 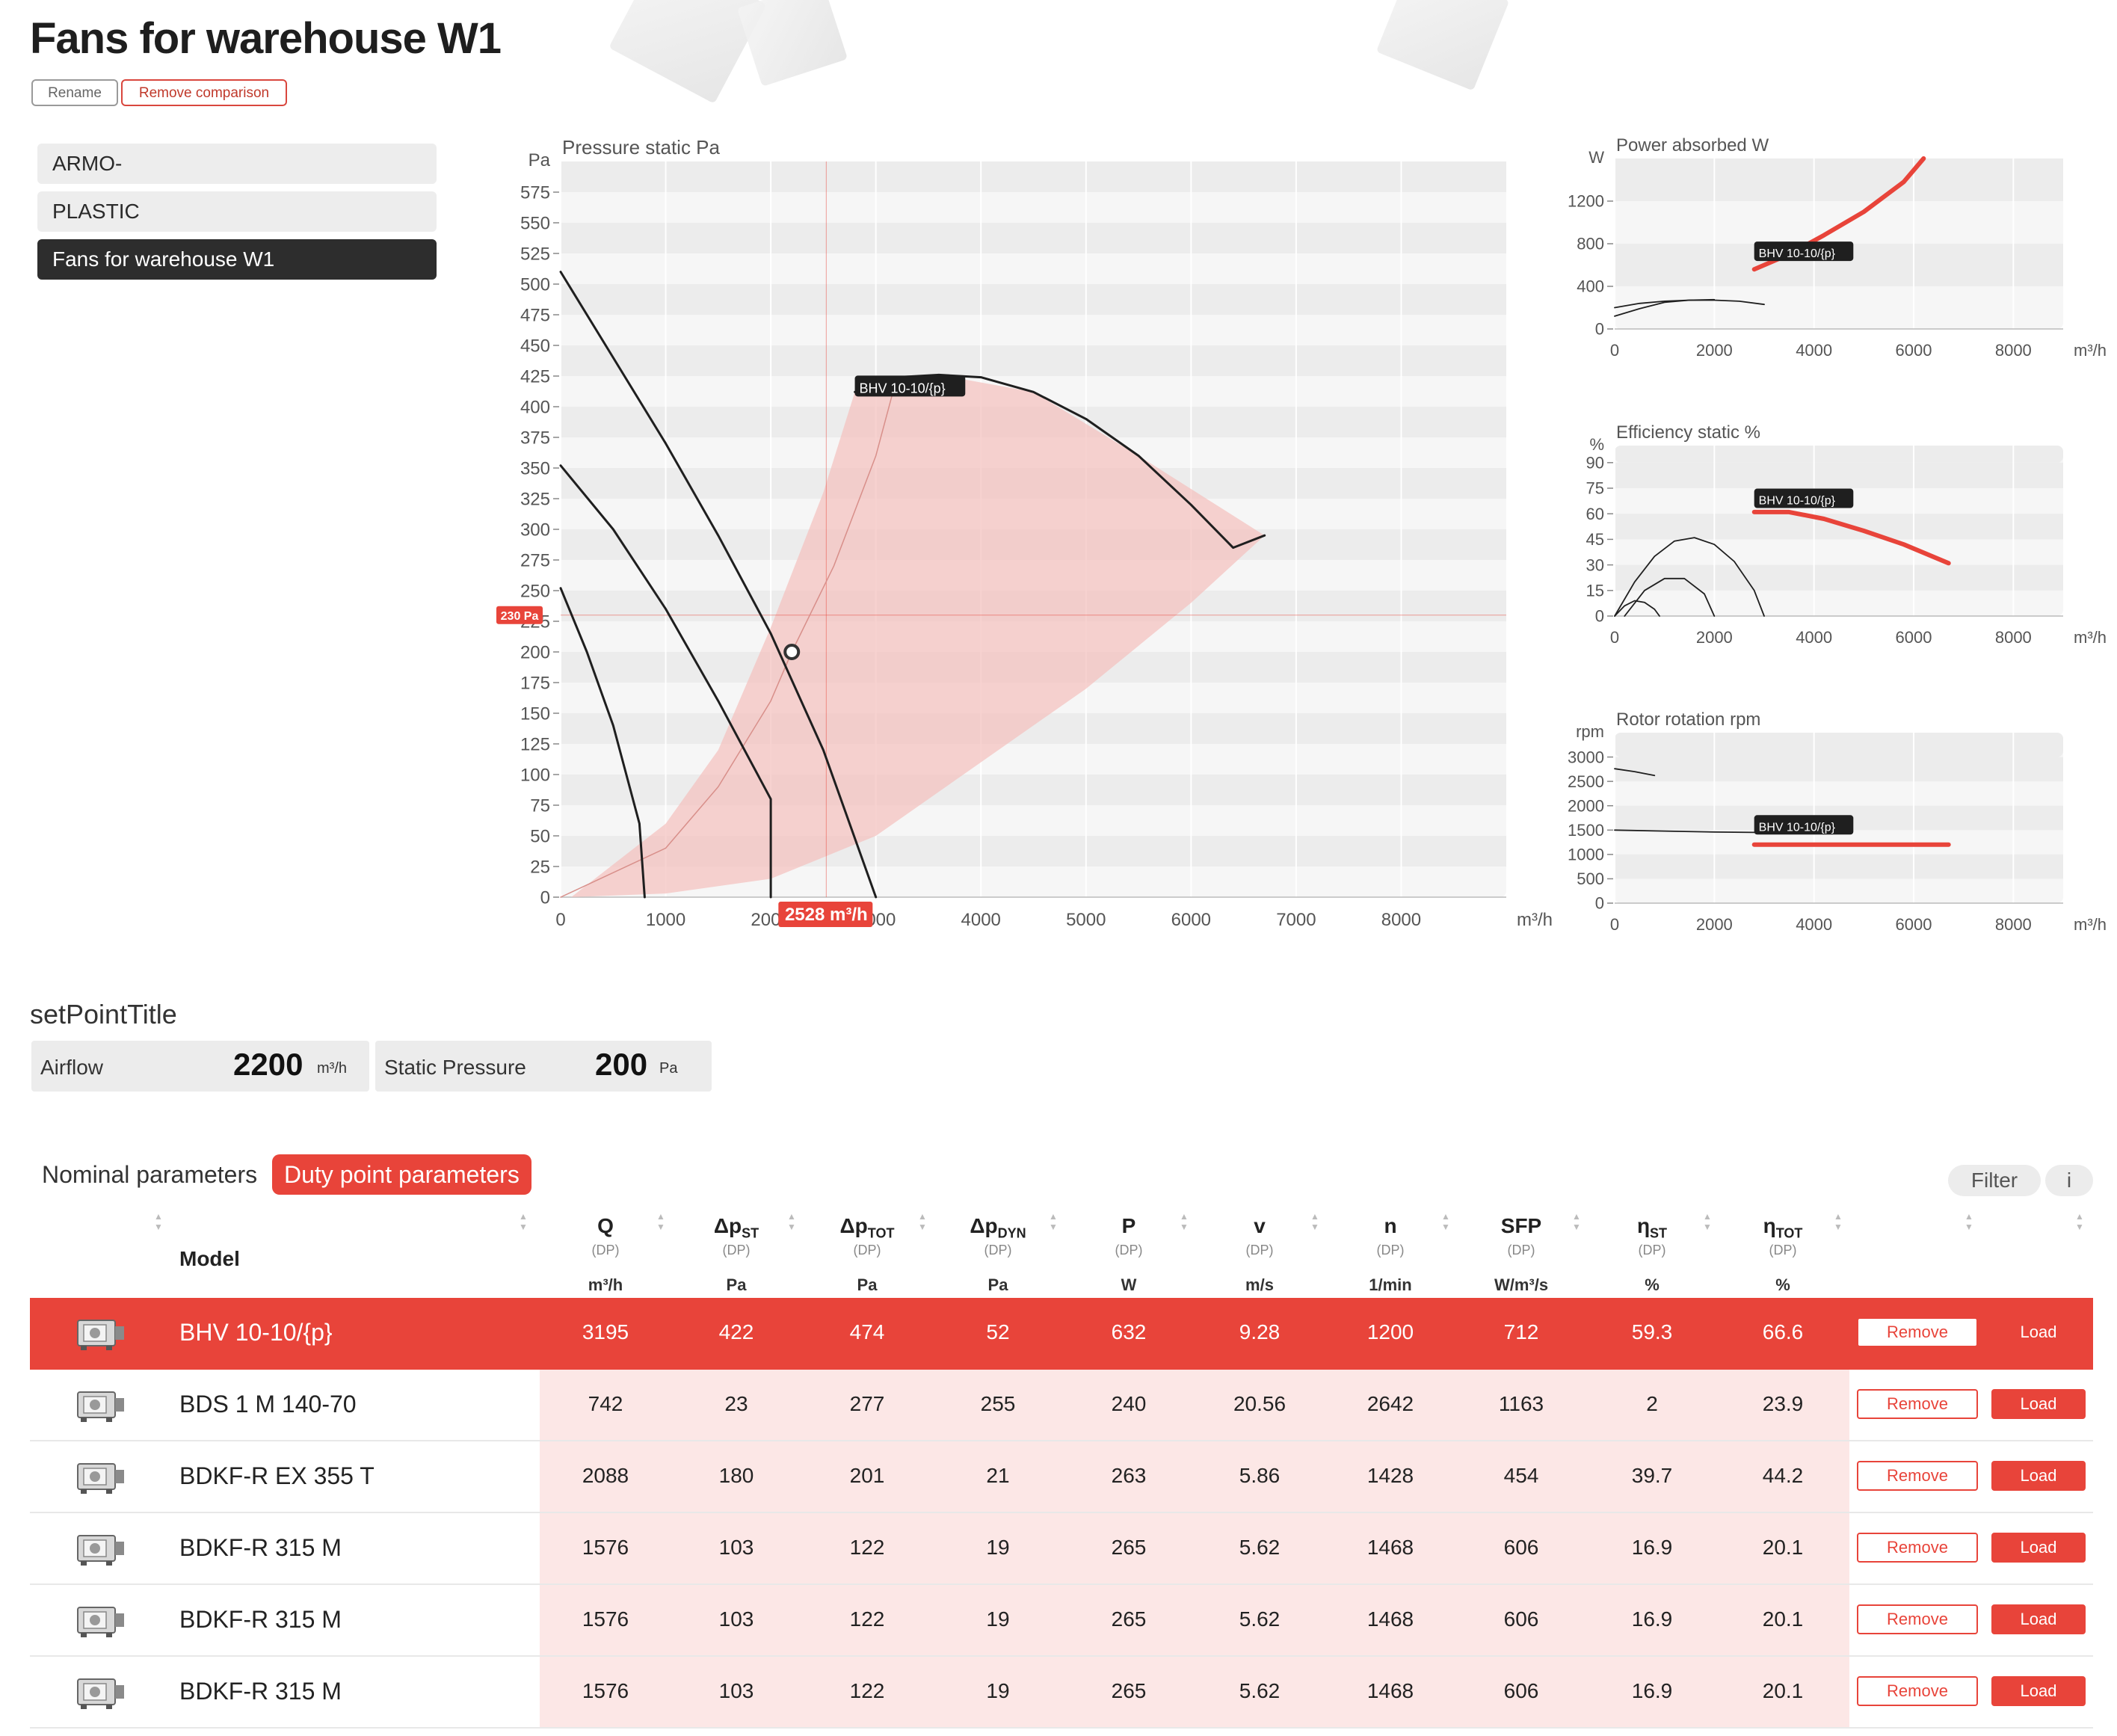 What do you see at coordinates (237, 211) in the screenshot?
I see `sidebar-item-plastic: PLASTIC` at bounding box center [237, 211].